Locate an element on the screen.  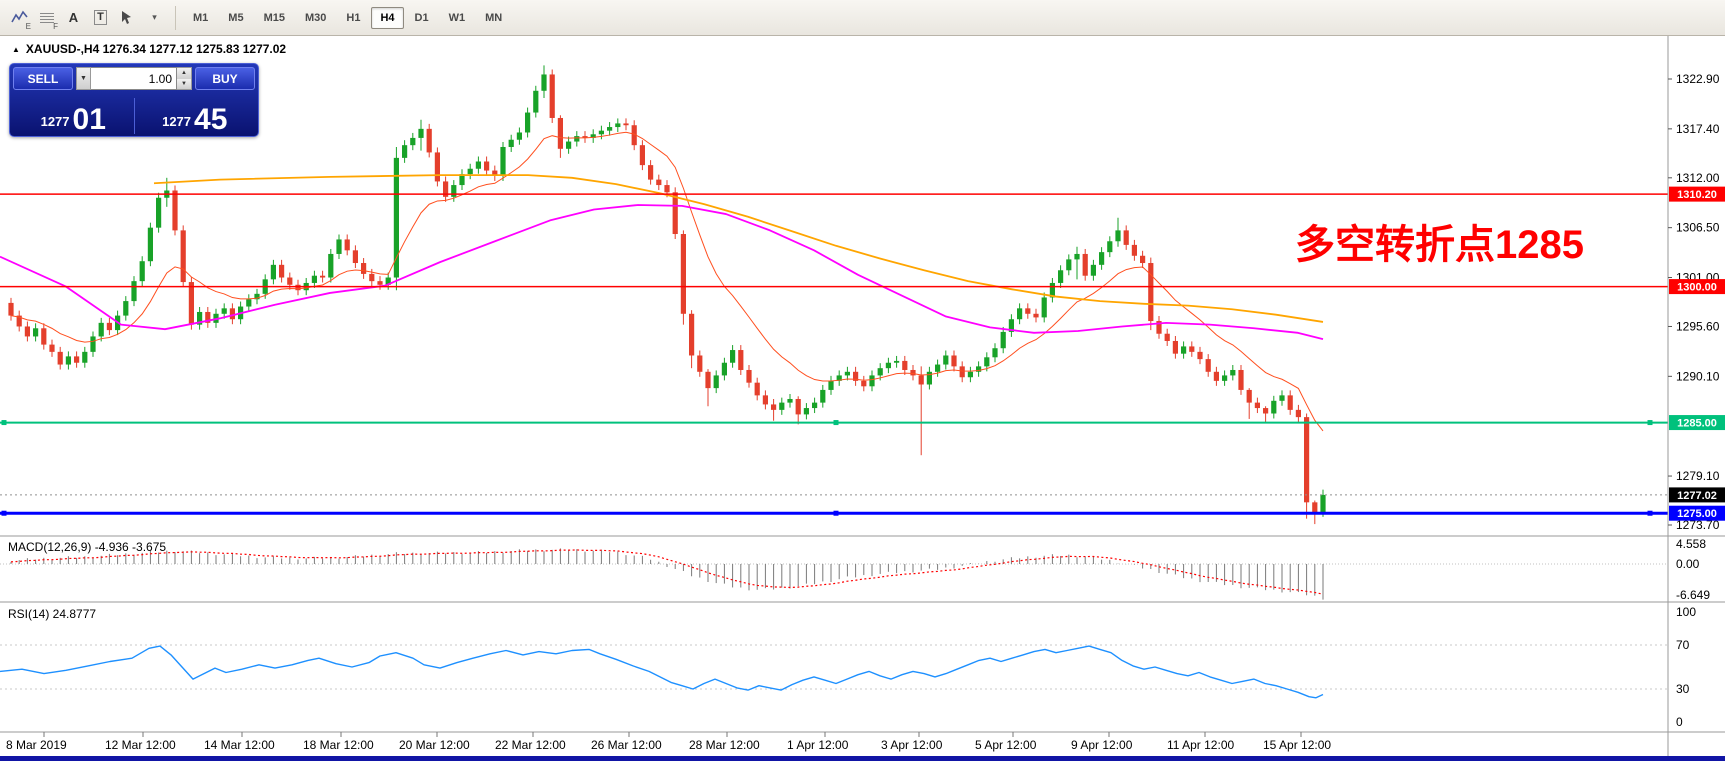
svg-text: 1322.90 is located at coordinates (1698, 79).